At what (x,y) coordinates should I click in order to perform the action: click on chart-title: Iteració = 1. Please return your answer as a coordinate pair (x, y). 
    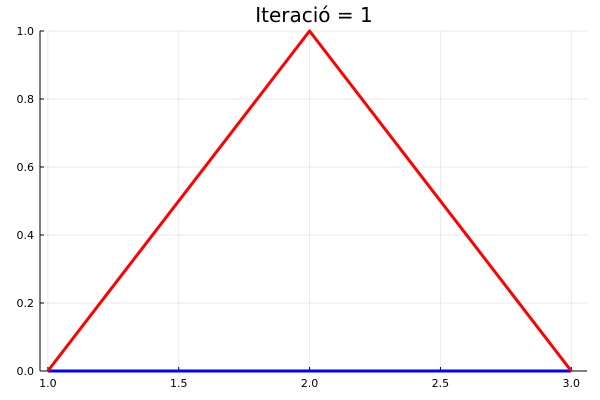
    Looking at the image, I should click on (314, 15).